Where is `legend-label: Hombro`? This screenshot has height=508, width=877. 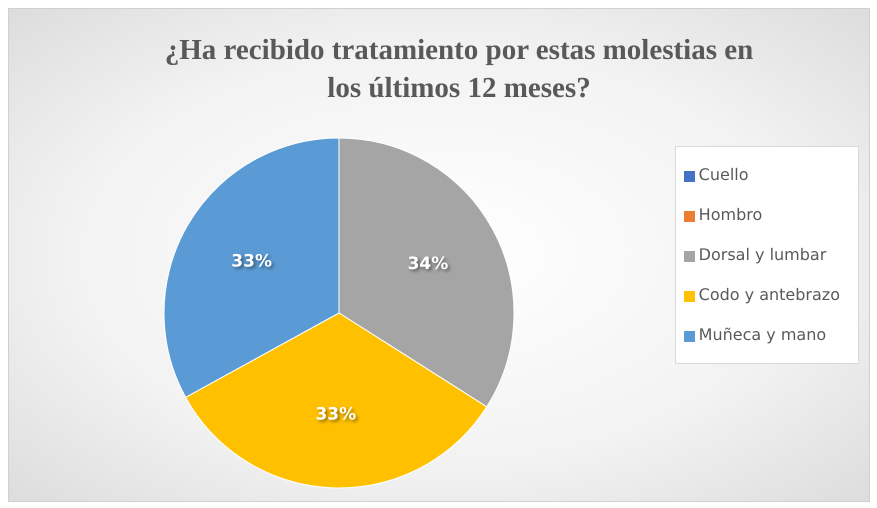 legend-label: Hombro is located at coordinates (730, 214).